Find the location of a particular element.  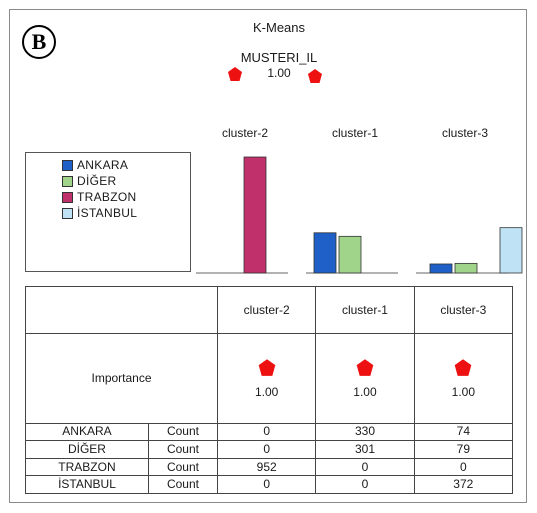

table-cell: 79 is located at coordinates (463, 449).